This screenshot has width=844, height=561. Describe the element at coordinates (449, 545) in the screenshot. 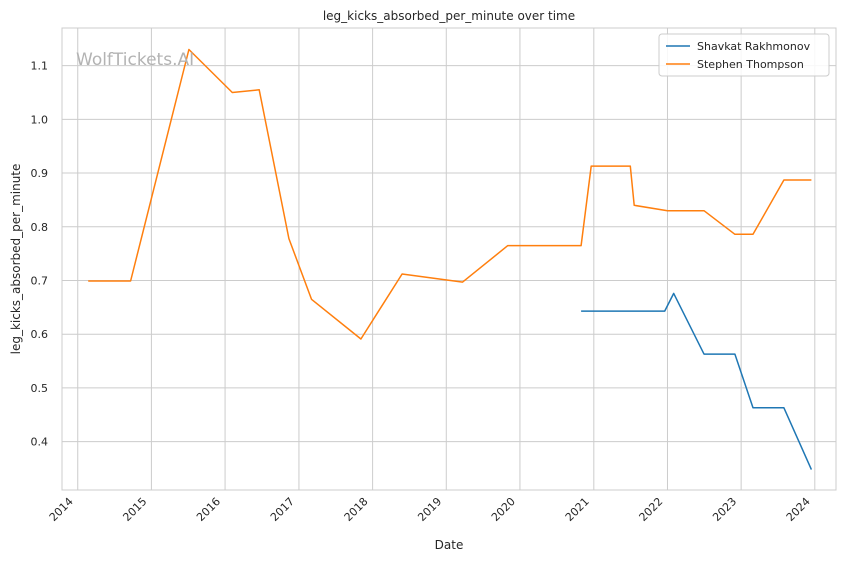

I see `x-axis-title: Date` at that location.